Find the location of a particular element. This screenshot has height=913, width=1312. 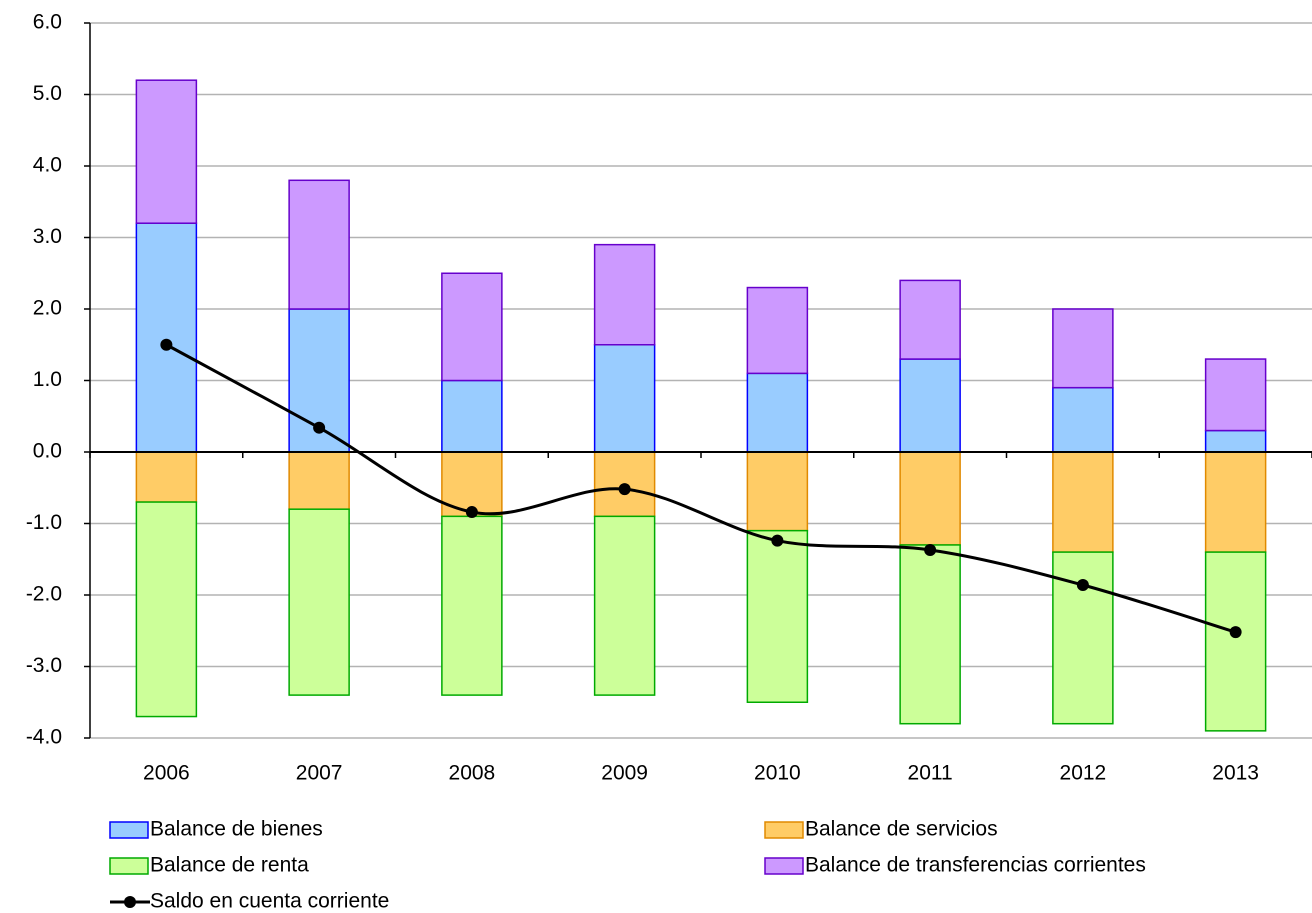

x-tick-label: 2011 is located at coordinates (930, 773).